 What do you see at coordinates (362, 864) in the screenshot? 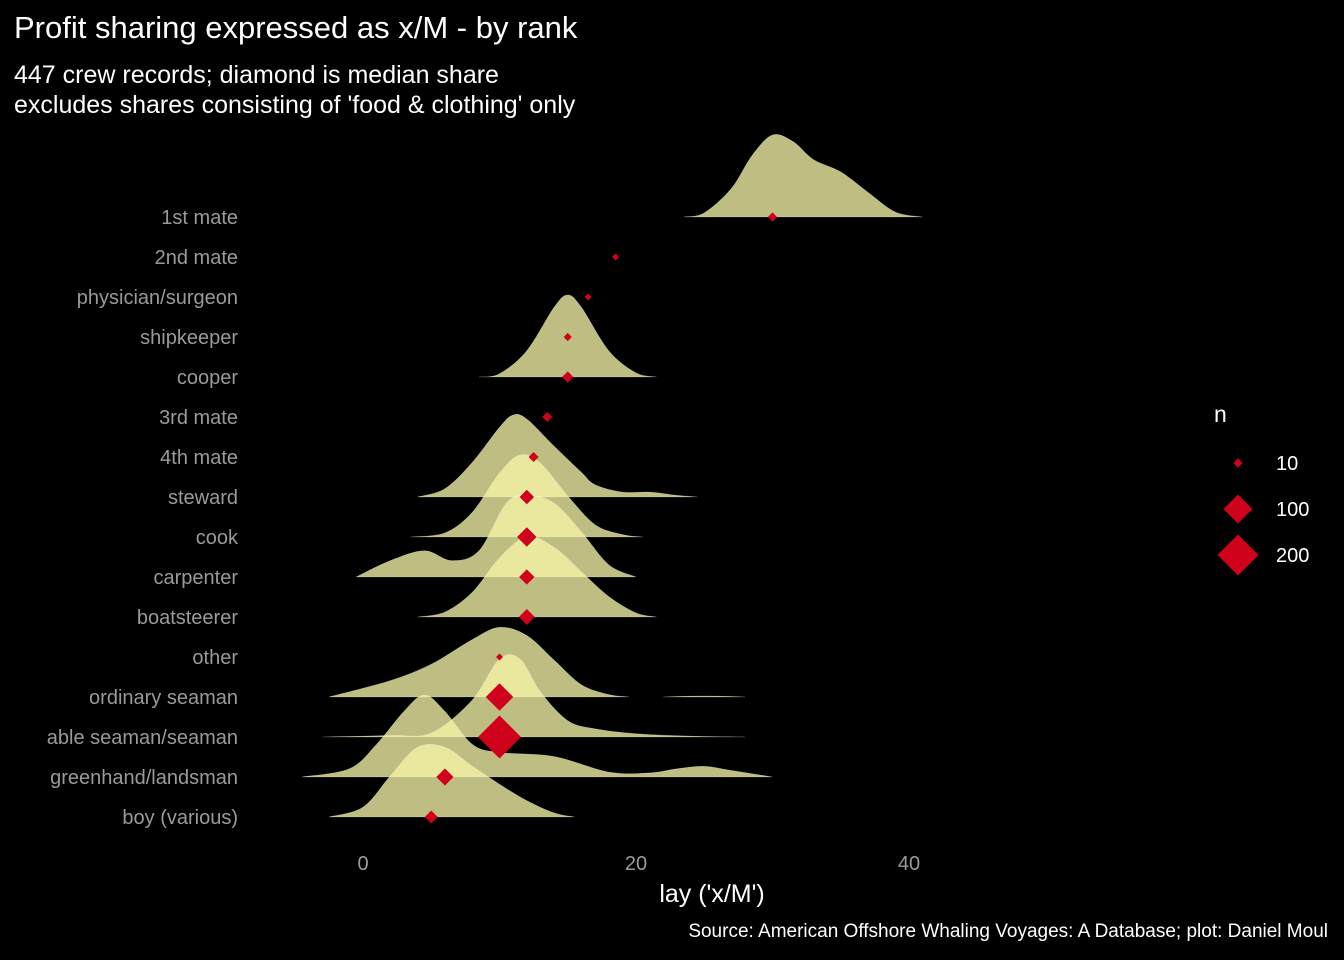
I see `x-tick-label: 0` at bounding box center [362, 864].